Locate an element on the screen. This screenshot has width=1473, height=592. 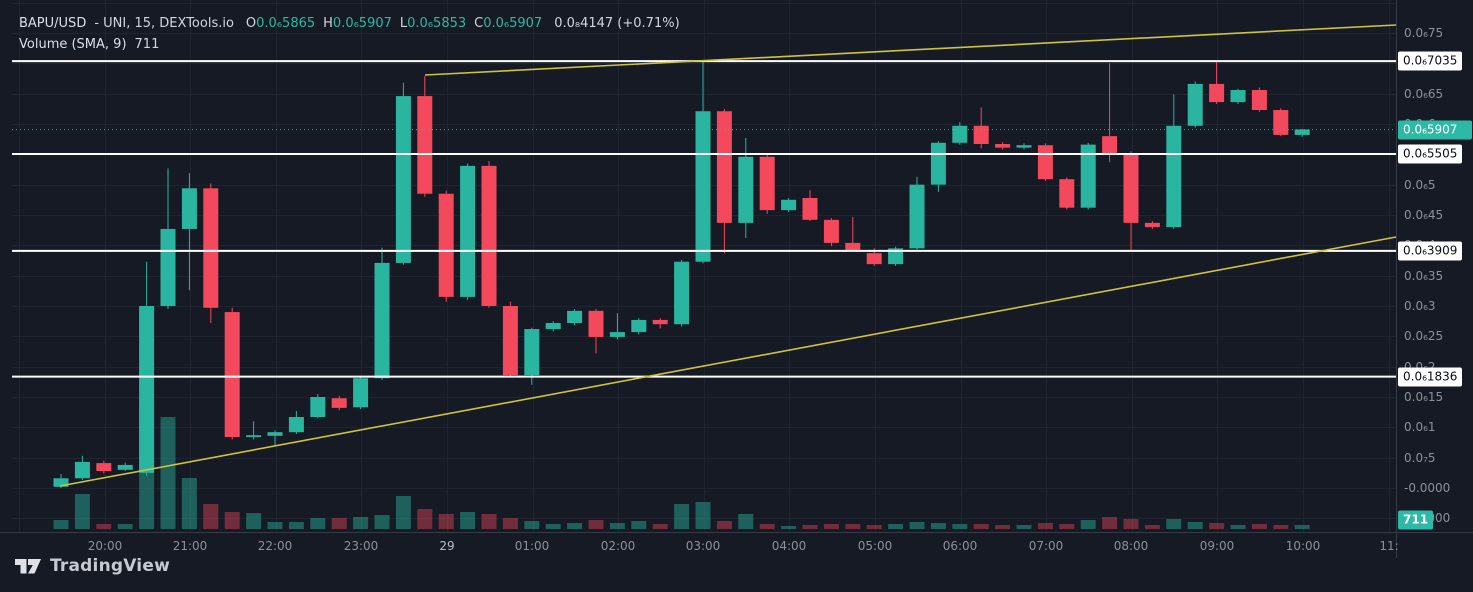
price-tick-label: -0.0000 is located at coordinates (1427, 488).